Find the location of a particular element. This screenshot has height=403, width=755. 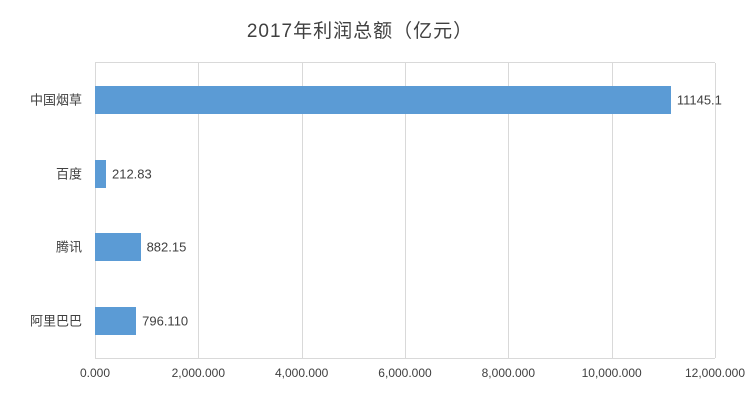

x-tick-label: 6,000.000 is located at coordinates (405, 373).